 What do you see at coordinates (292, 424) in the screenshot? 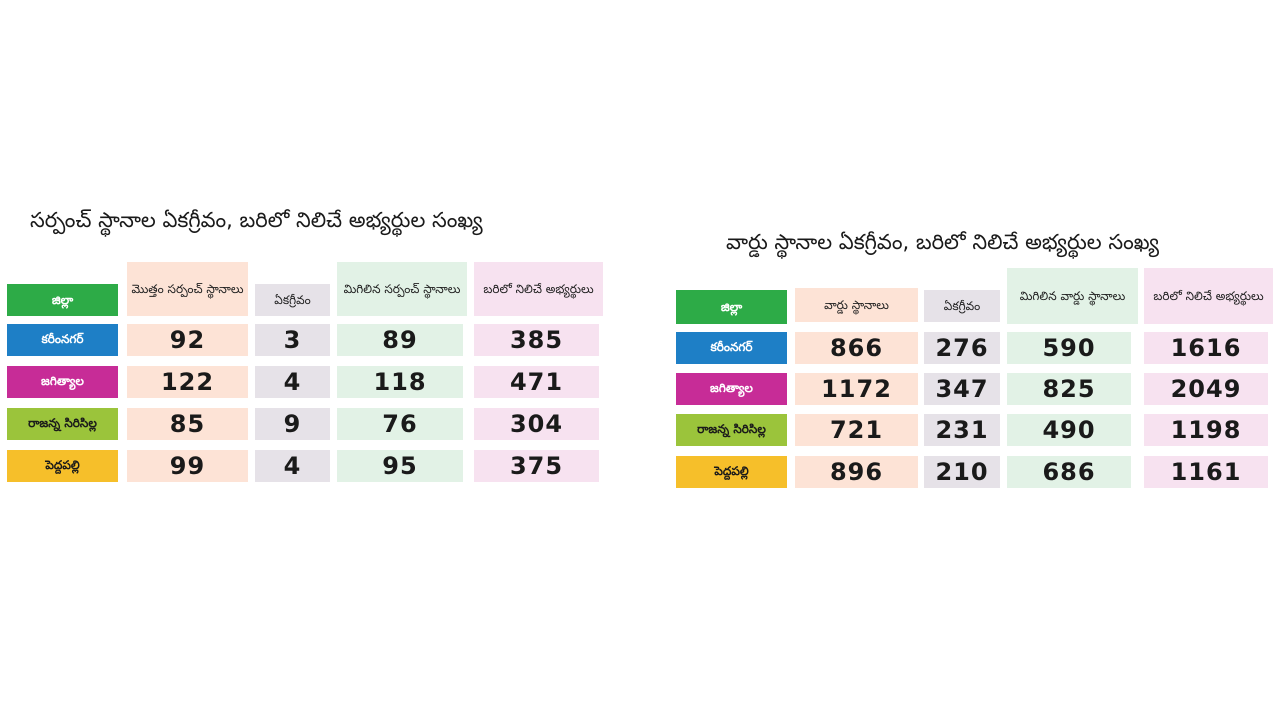
I see `unanimous-cell: 9` at bounding box center [292, 424].